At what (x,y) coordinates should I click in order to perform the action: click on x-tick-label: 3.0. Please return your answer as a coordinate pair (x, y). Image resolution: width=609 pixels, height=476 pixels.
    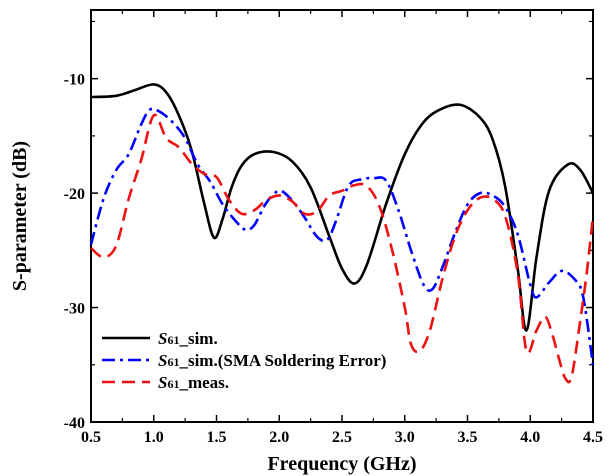
    Looking at the image, I should click on (405, 437).